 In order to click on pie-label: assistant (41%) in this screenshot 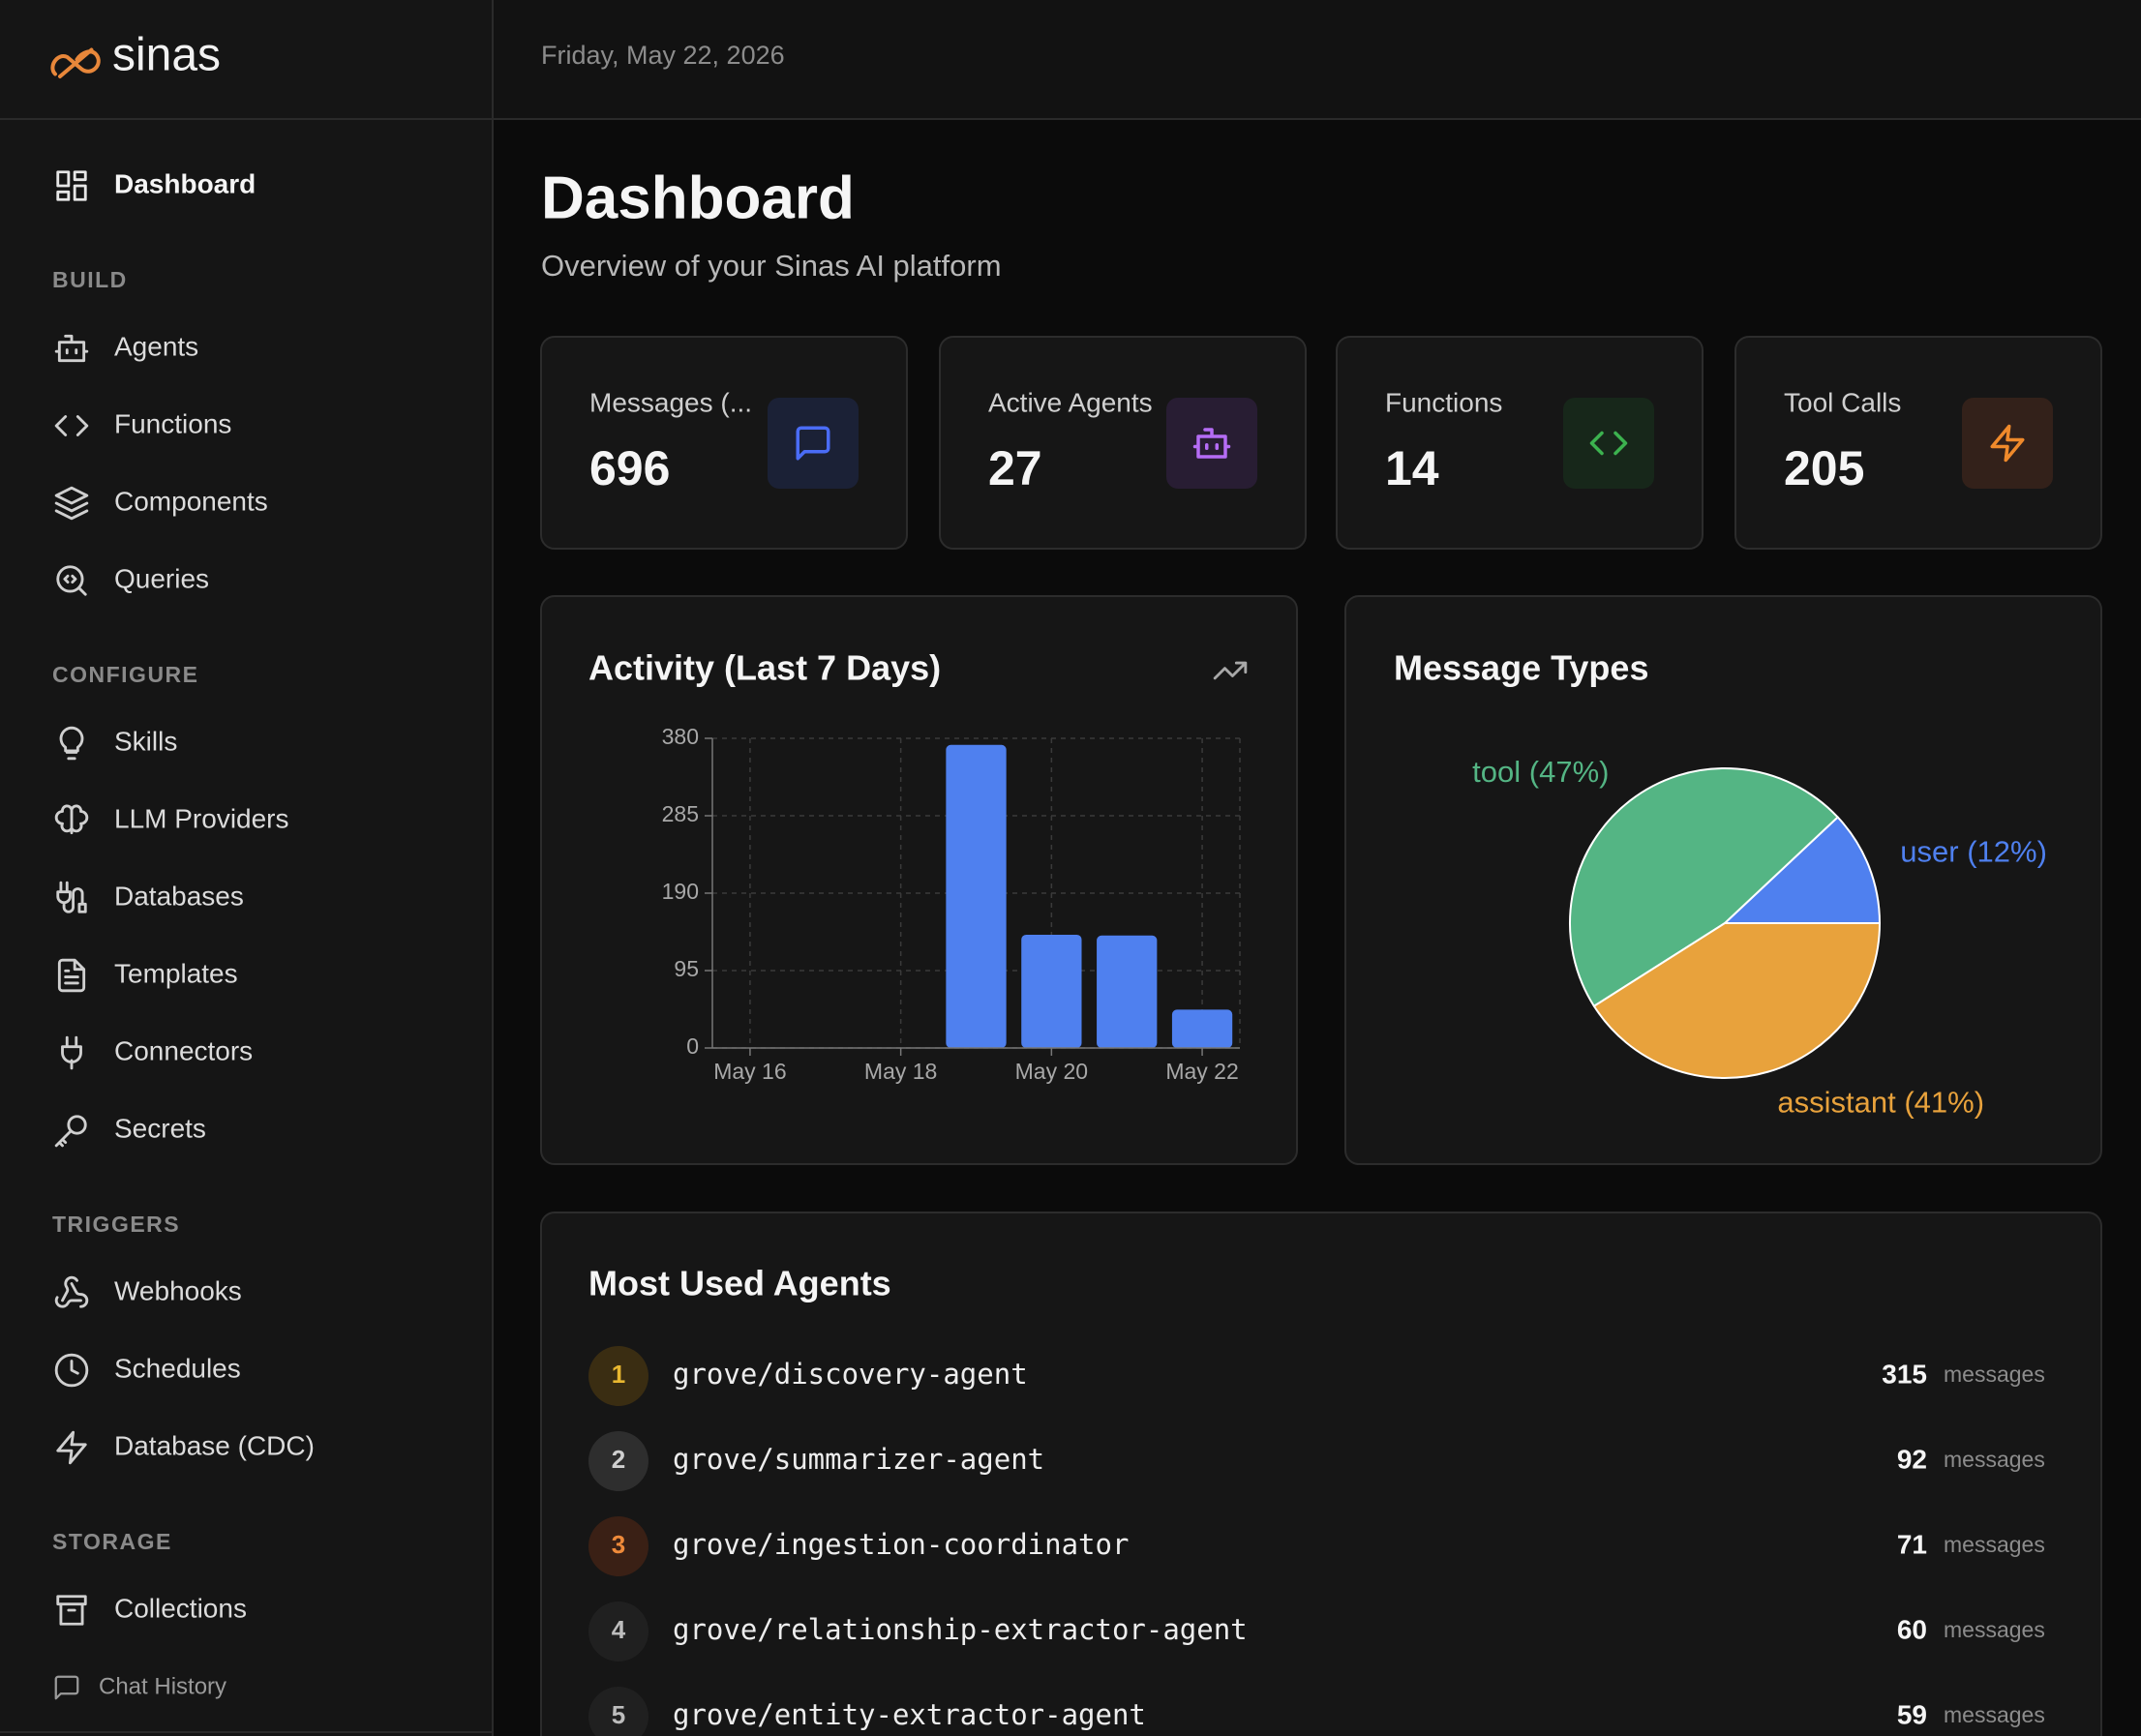, I will do `click(1880, 1102)`.